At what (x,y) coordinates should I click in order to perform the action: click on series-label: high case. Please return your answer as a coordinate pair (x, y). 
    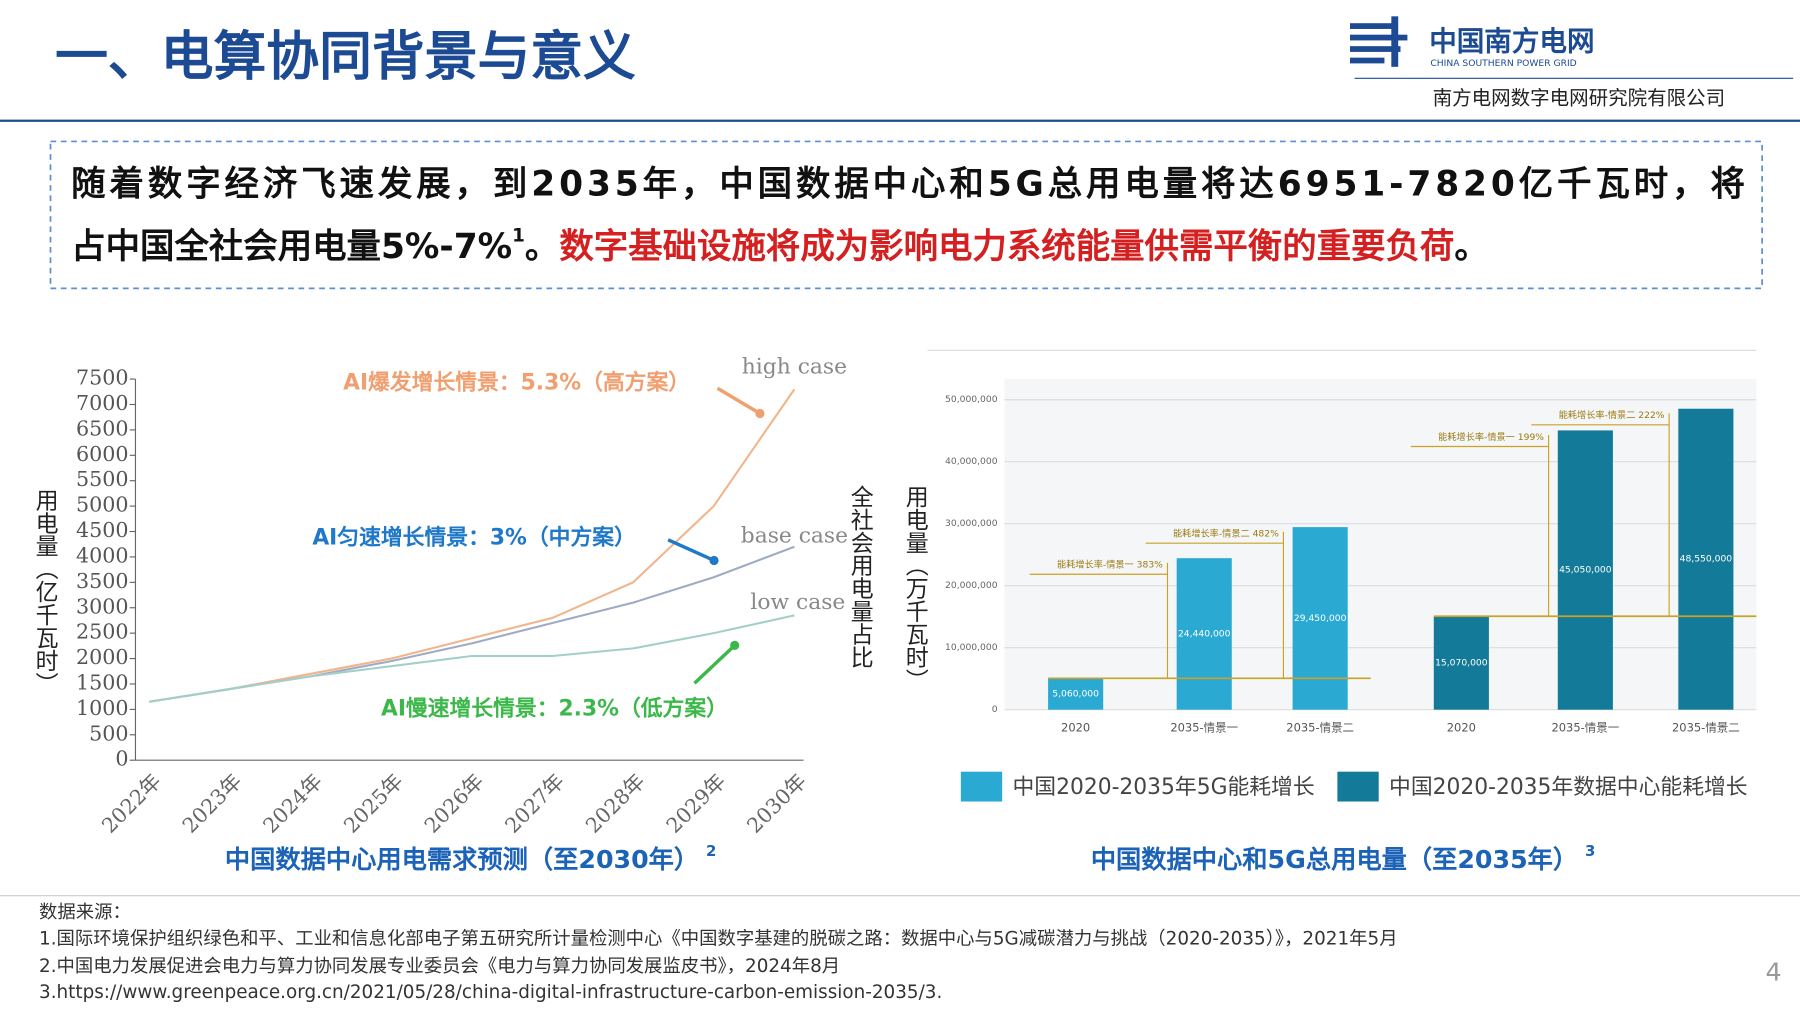
    Looking at the image, I should click on (794, 367).